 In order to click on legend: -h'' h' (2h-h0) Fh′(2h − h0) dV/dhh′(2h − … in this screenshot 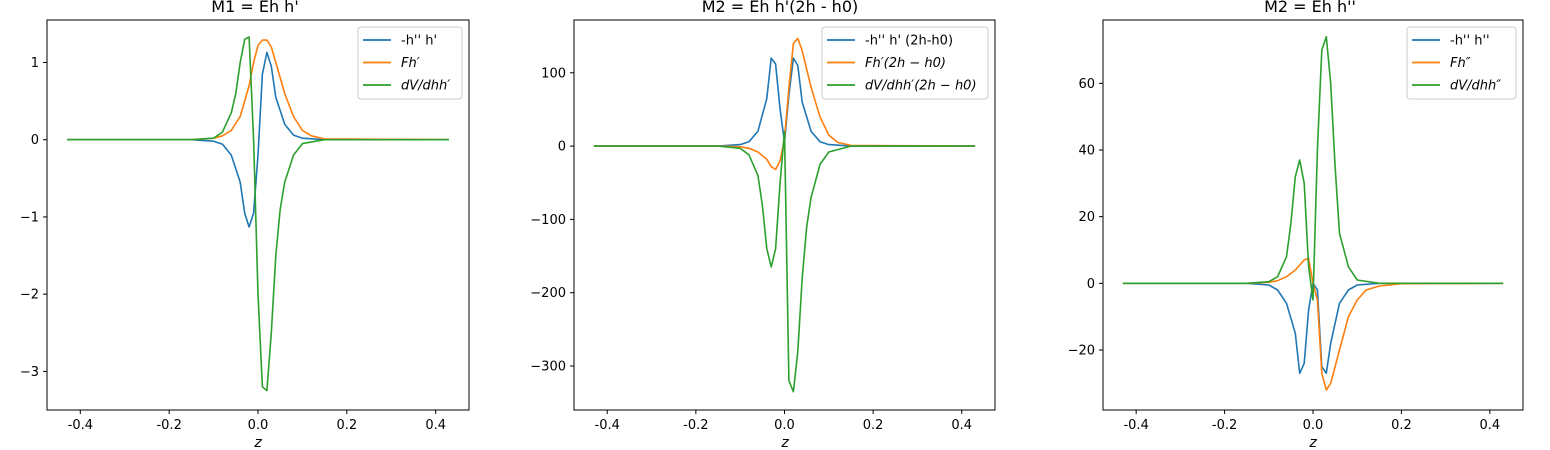, I will do `click(905, 63)`.